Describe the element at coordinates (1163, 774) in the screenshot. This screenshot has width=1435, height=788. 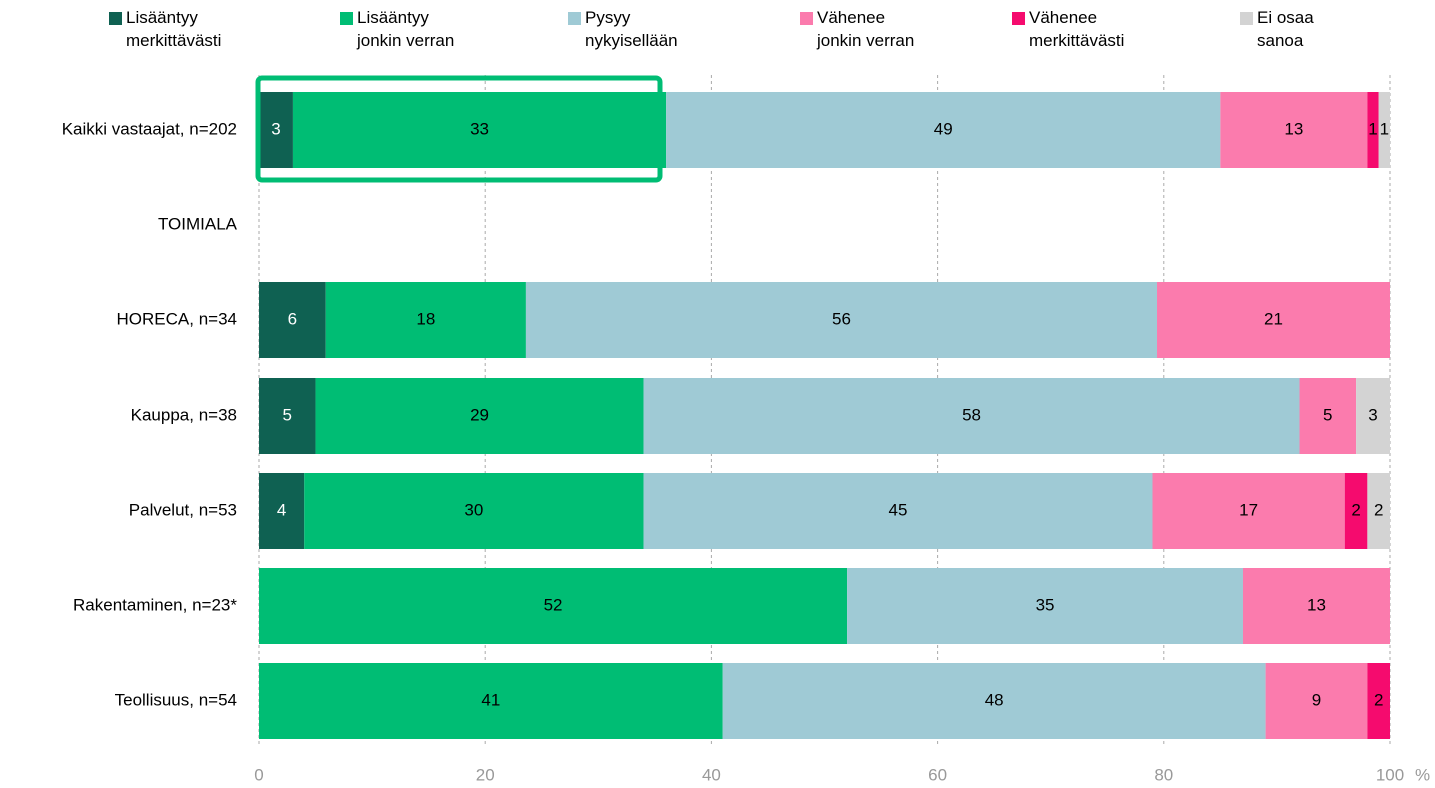
I see `x-tick-label: 80` at that location.